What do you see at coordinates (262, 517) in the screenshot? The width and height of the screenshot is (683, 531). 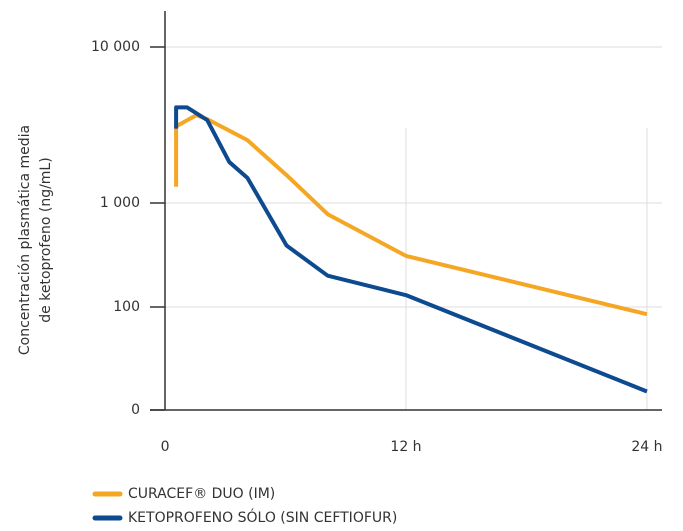 I see `legend-label: KETOPROFENO SÓLO (SIN CEFTIOFUR)` at bounding box center [262, 517].